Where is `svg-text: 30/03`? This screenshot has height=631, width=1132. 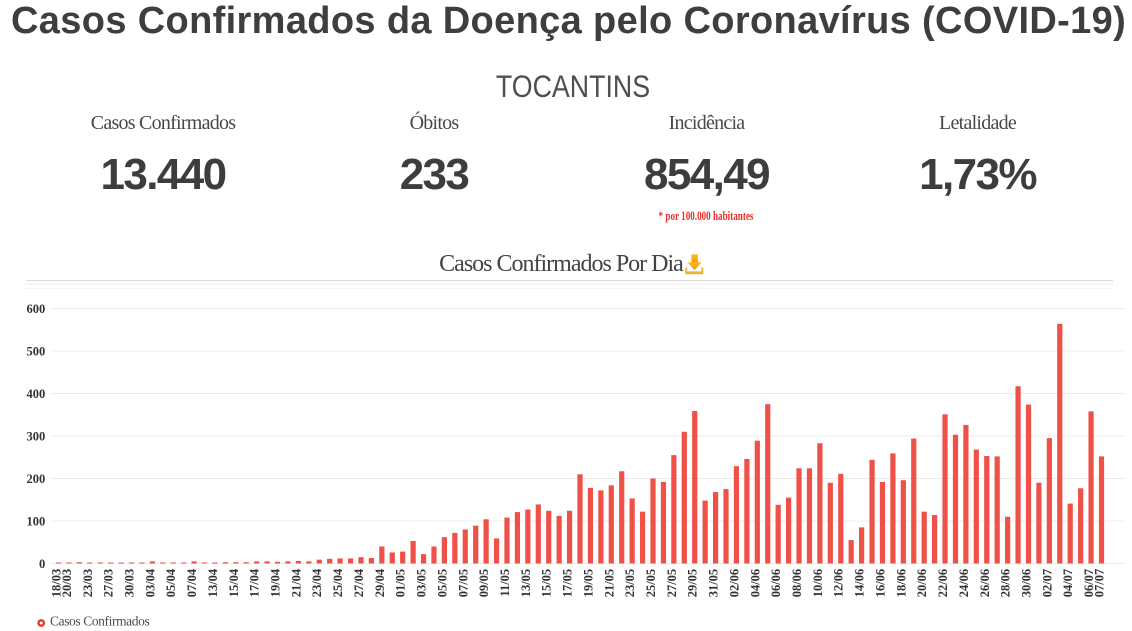 svg-text: 30/03 is located at coordinates (130, 583).